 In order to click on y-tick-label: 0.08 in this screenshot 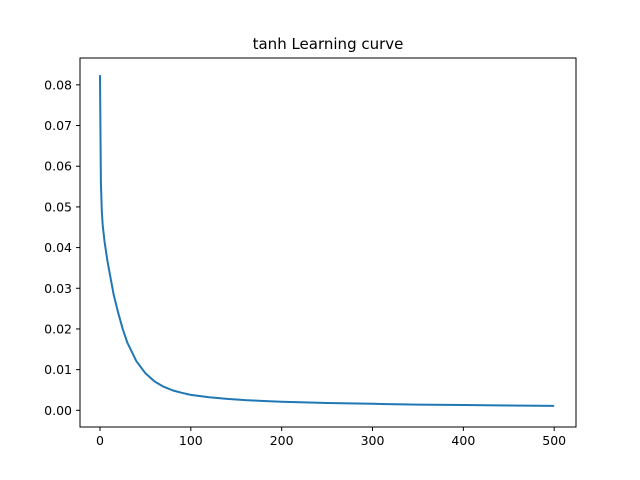, I will do `click(58, 84)`.